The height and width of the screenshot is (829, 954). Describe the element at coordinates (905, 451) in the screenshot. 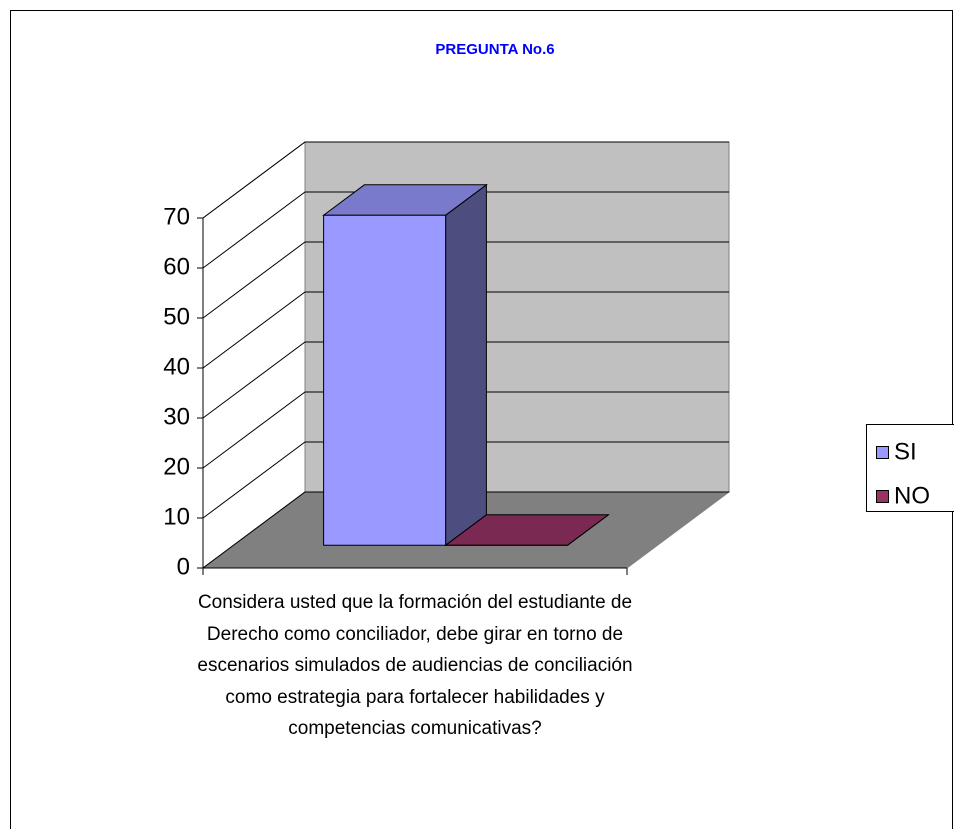

I see `legend-label: SI` at that location.